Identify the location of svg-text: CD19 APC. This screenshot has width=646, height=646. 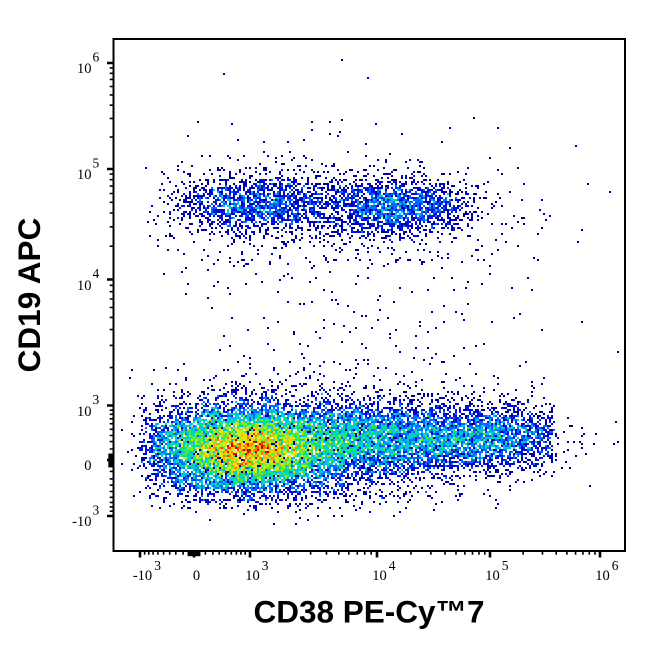
(29, 295).